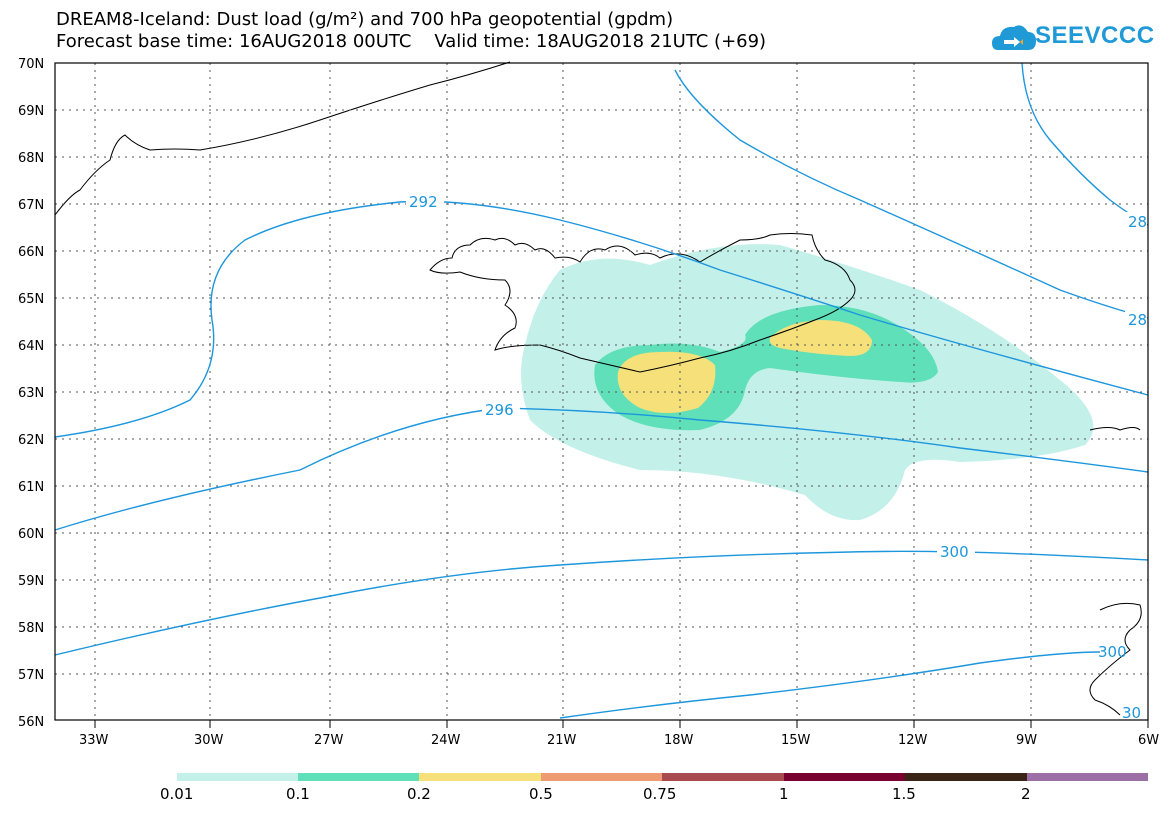 The width and height of the screenshot is (1175, 815). Describe the element at coordinates (1014, 37) in the screenshot. I see `cloud-icon` at that location.